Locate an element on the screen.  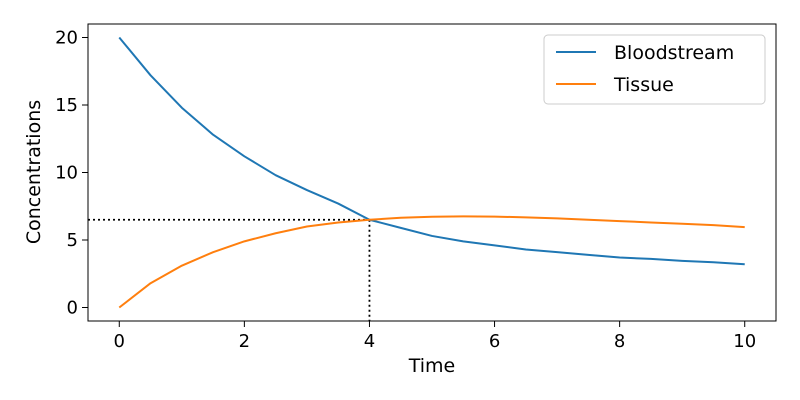
x-tick-label: 10 is located at coordinates (744, 341).